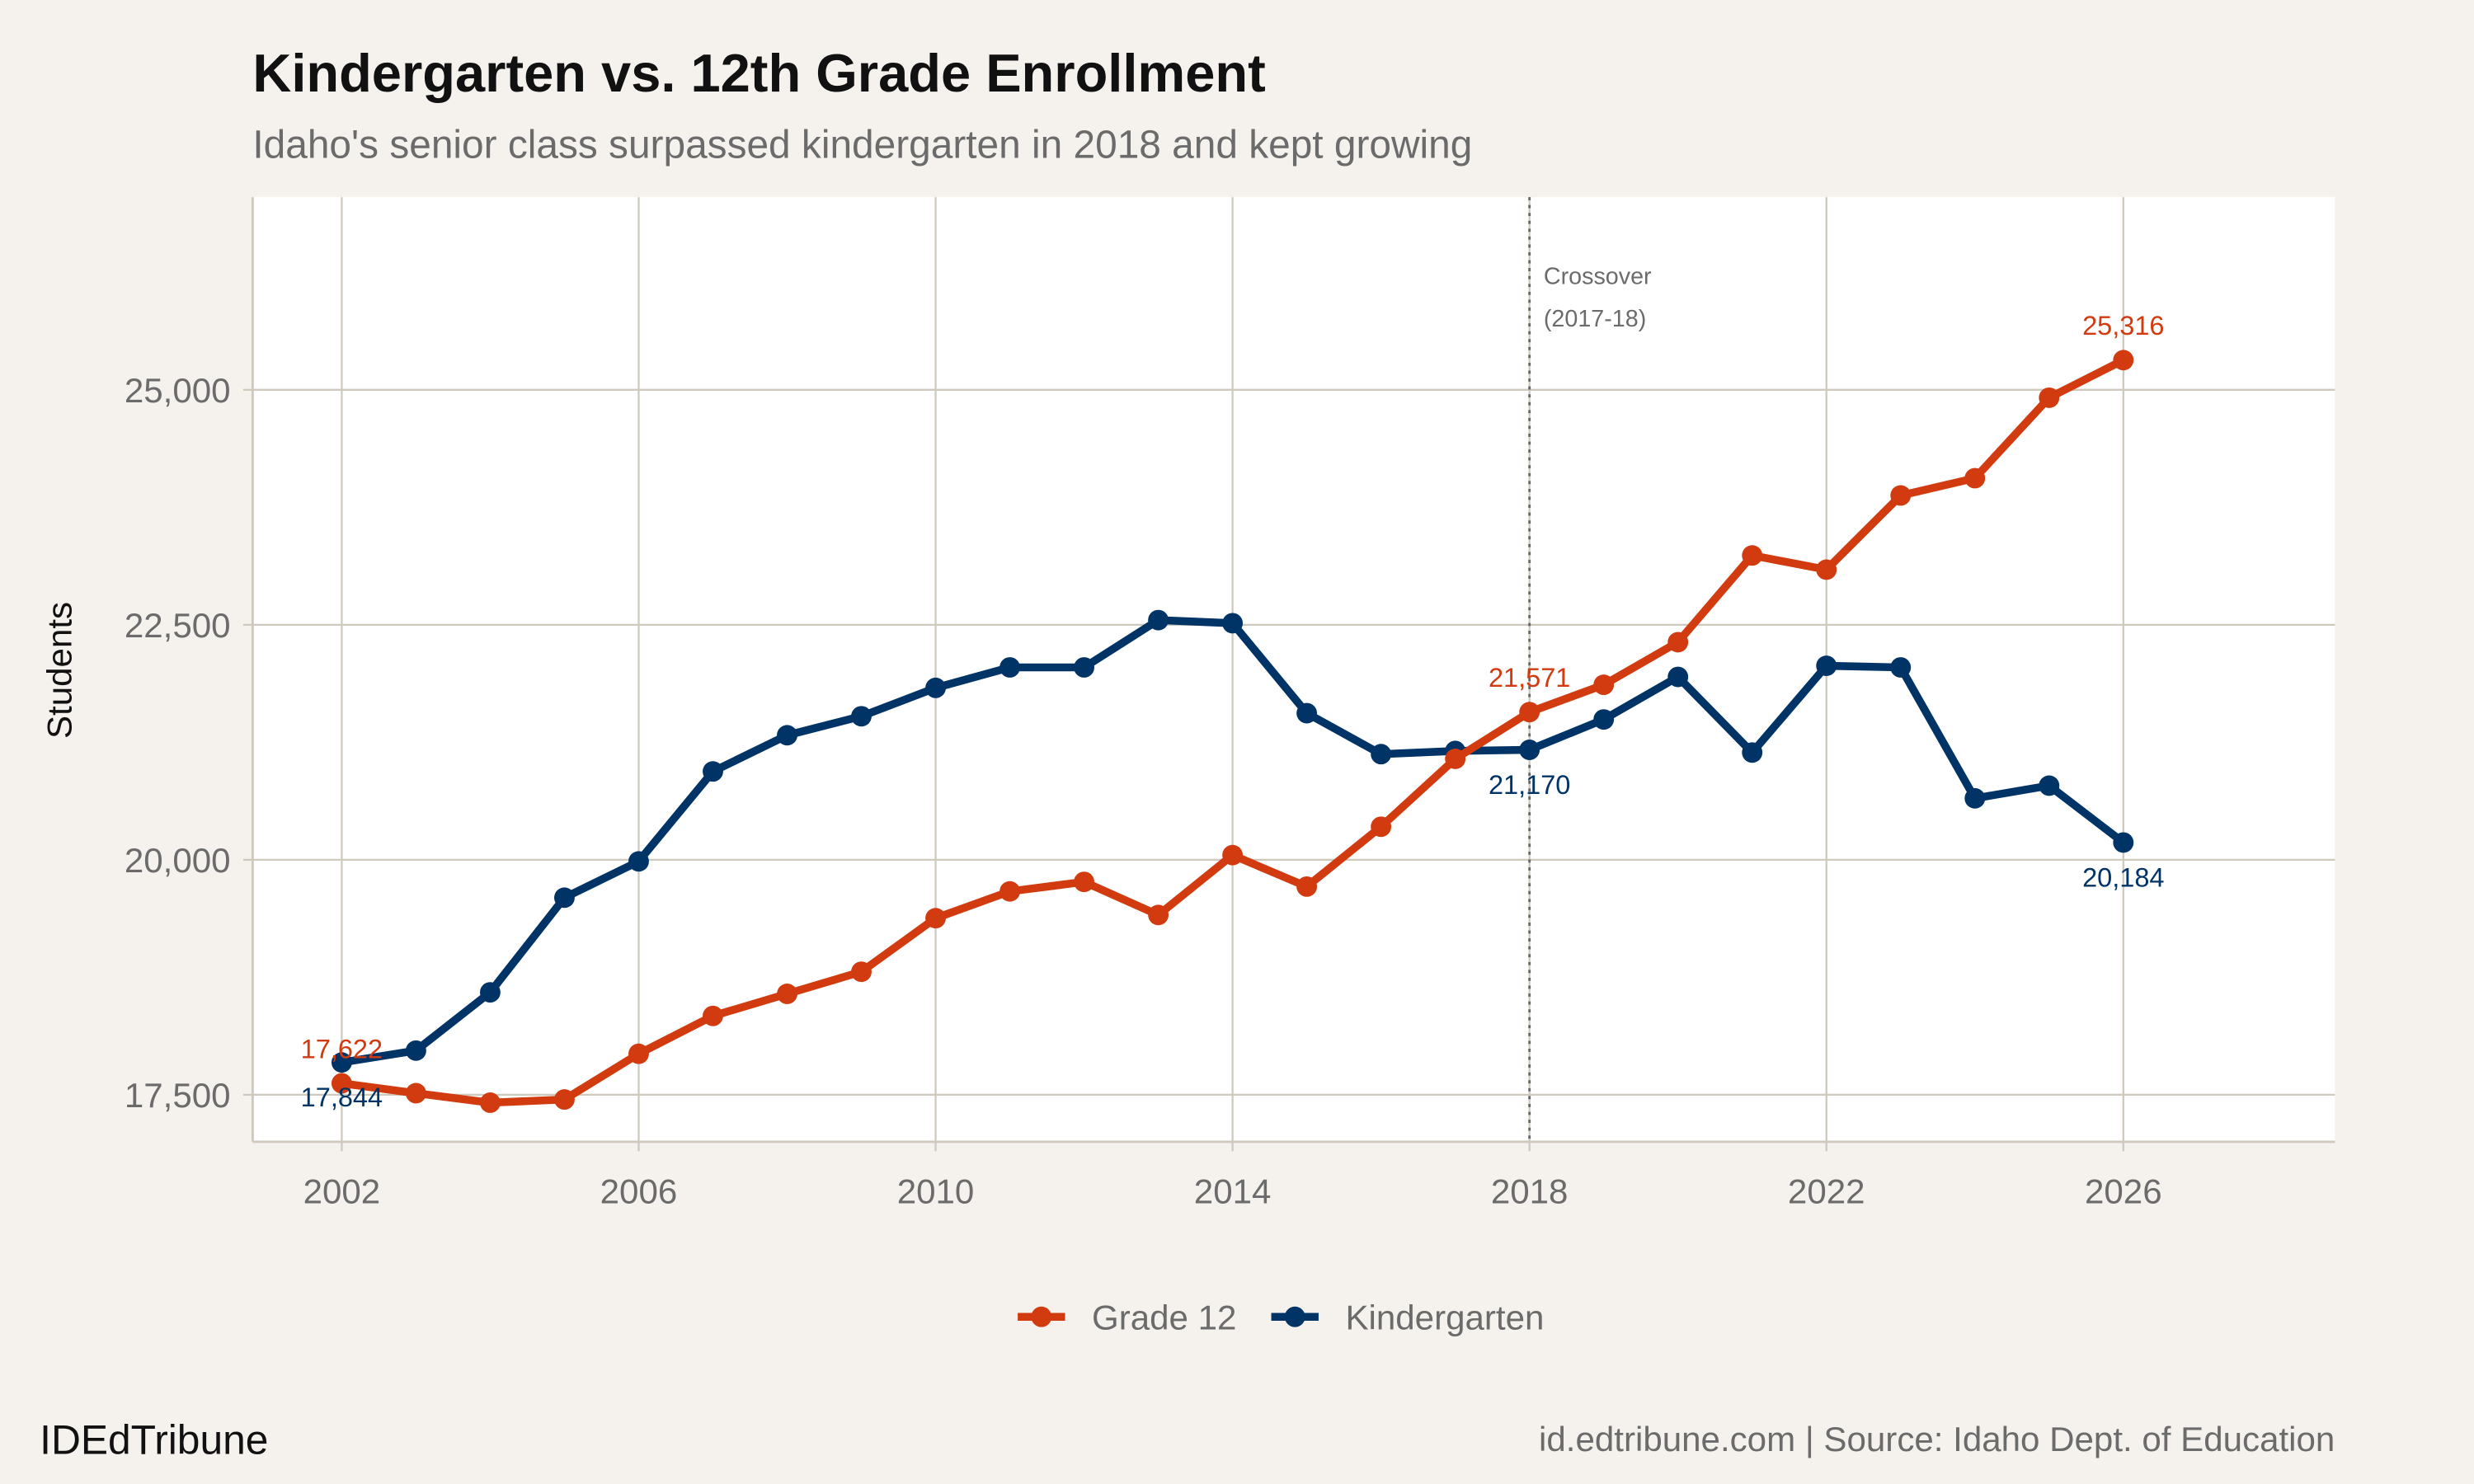 The height and width of the screenshot is (1484, 2474). What do you see at coordinates (178, 860) in the screenshot?
I see `y-tick-label: 20,000` at bounding box center [178, 860].